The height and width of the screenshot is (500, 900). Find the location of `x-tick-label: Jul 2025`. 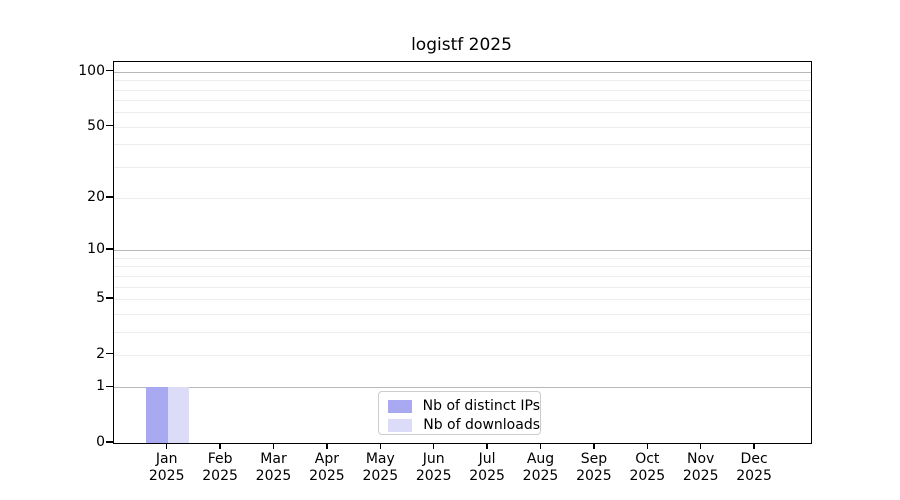

x-tick-label: Jul 2025 is located at coordinates (487, 467).